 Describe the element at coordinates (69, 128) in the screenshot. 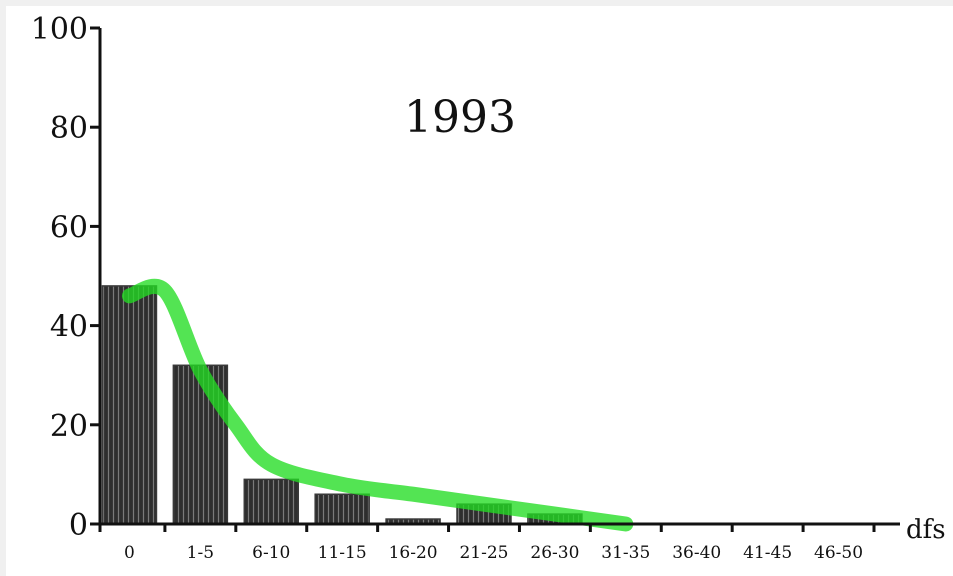

I see `y-tick-label-80: 80` at that location.